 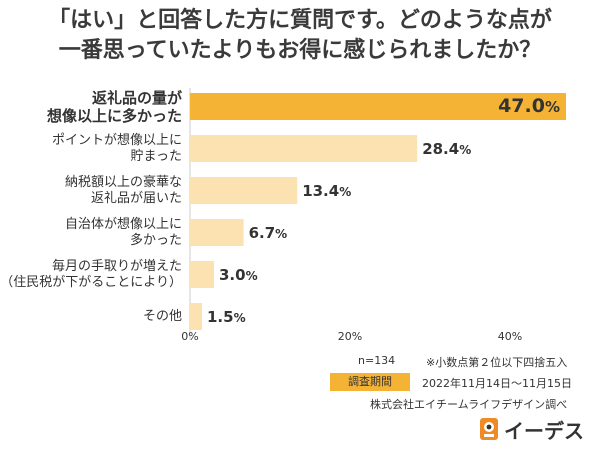 What do you see at coordinates (136, 97) in the screenshot?
I see `category-label-line: 返礼品の量が` at bounding box center [136, 97].